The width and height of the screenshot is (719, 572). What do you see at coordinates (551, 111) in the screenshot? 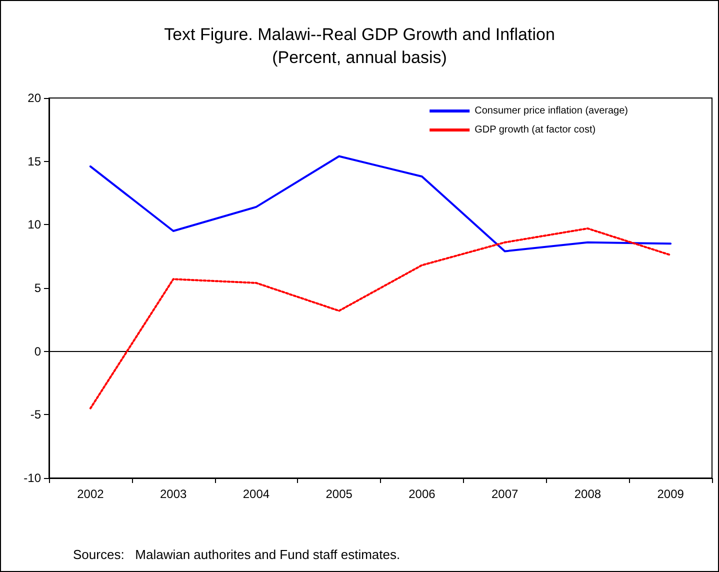
I see `legend-label: Consumer price inflation (average)` at bounding box center [551, 111].